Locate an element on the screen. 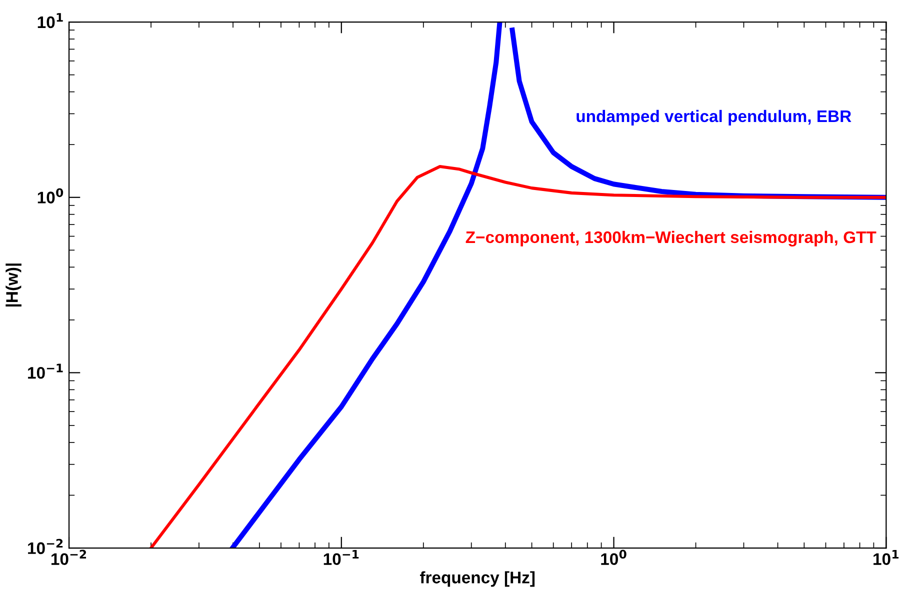  x-tick-label: 10$^{−1}$ is located at coordinates (341, 558).